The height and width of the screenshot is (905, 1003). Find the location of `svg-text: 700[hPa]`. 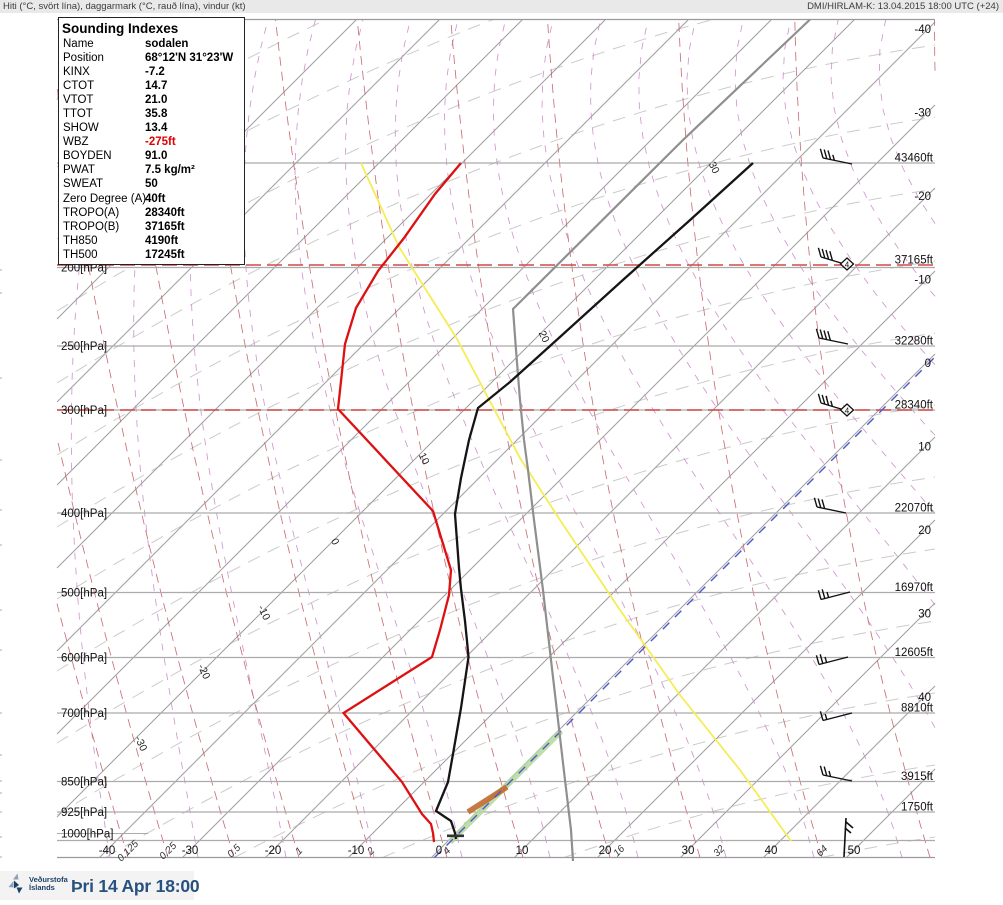

svg-text: 700[hPa] is located at coordinates (84, 714).